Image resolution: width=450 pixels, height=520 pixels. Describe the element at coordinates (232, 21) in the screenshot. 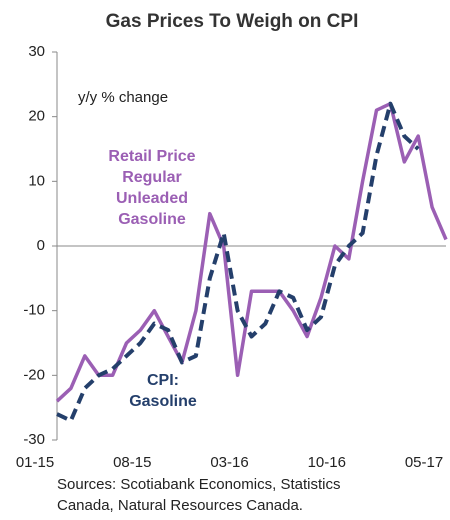

I see `chart-title: Gas Prices To Weigh on CPI` at that location.